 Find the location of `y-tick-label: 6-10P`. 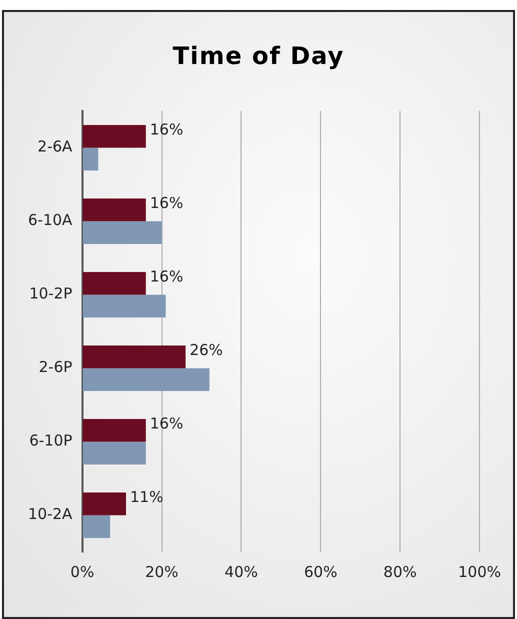

y-tick-label: 6-10P is located at coordinates (50, 441).